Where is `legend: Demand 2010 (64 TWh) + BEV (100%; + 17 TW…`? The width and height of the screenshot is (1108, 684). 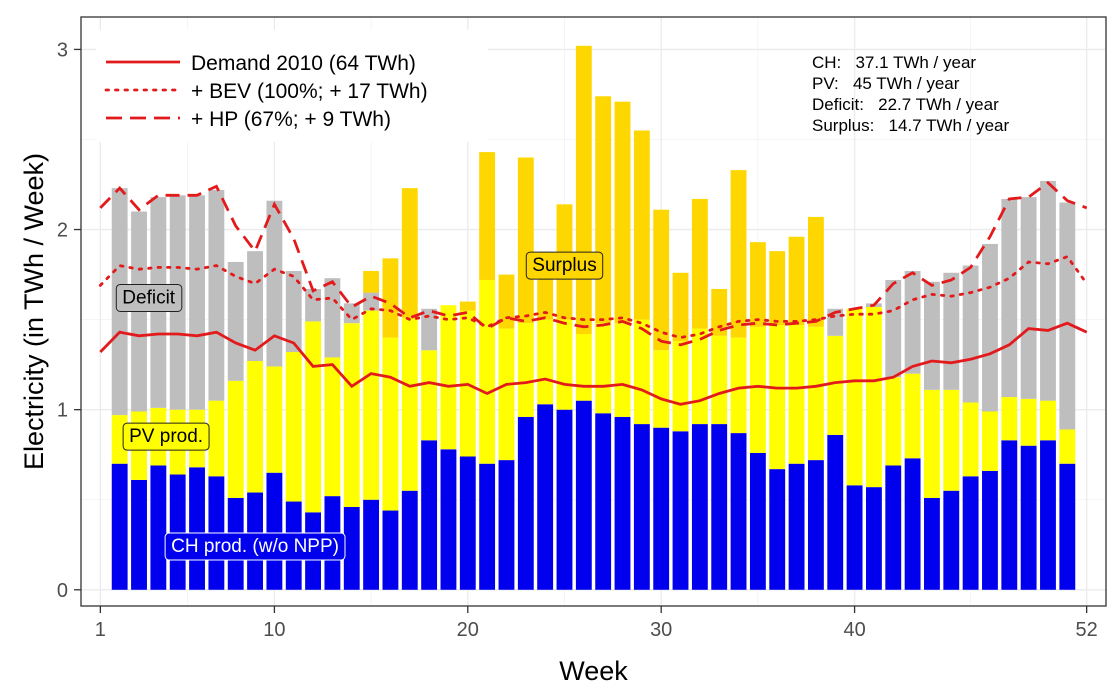
legend: Demand 2010 (64 TWh) + BEV (100%; + 17 TW… is located at coordinates (292, 86).